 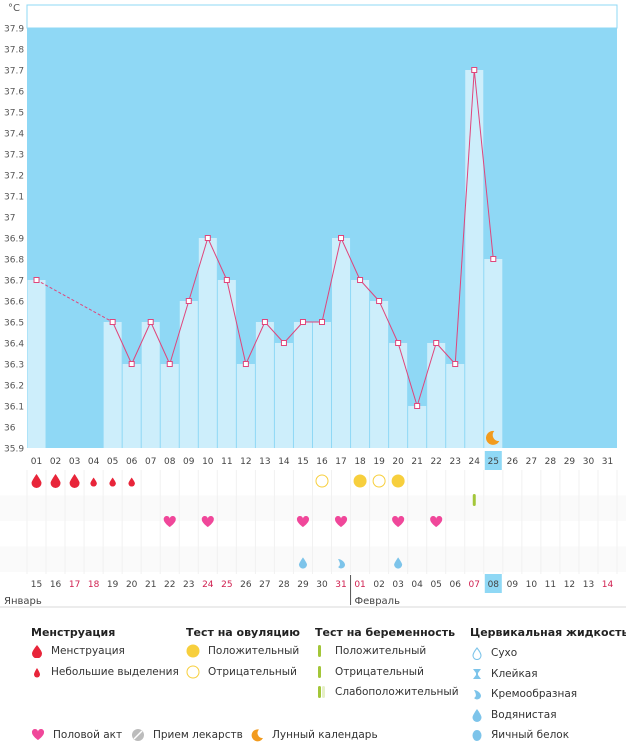 What do you see at coordinates (36, 585) in the screenshot?
I see `calendar-date-label: 15` at bounding box center [36, 585].